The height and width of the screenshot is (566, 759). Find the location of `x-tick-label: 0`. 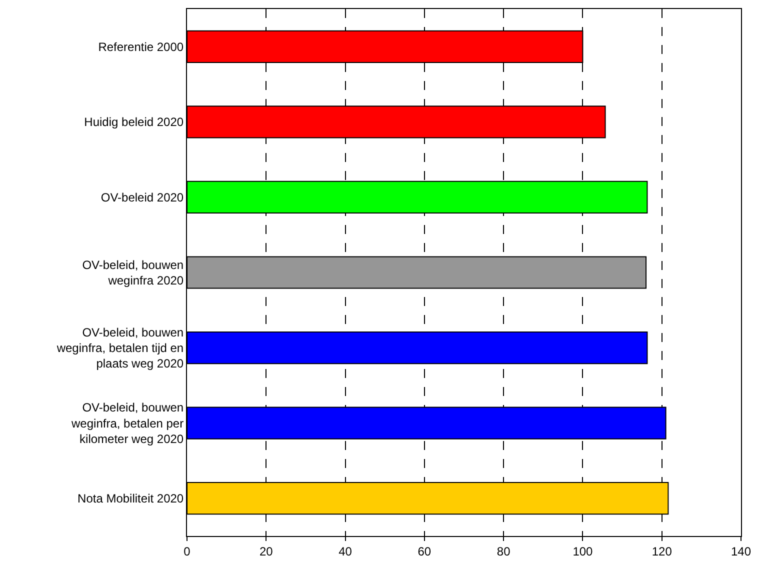

x-tick-label: 0 is located at coordinates (187, 551).